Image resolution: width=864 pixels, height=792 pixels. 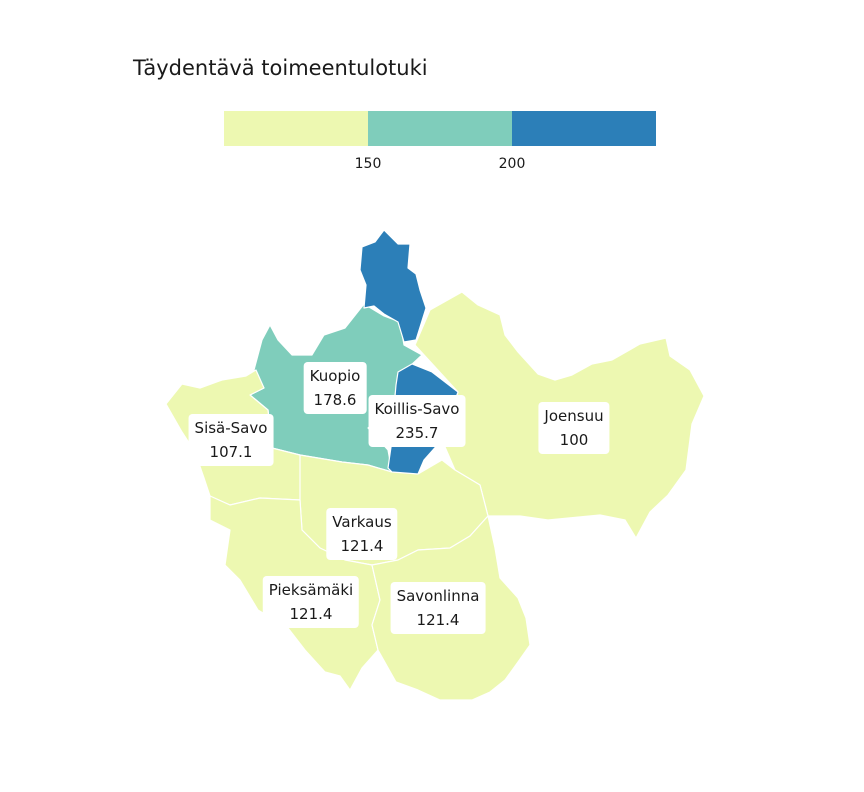 What do you see at coordinates (417, 409) in the screenshot?
I see `region-name: Koillis-Savo` at bounding box center [417, 409].